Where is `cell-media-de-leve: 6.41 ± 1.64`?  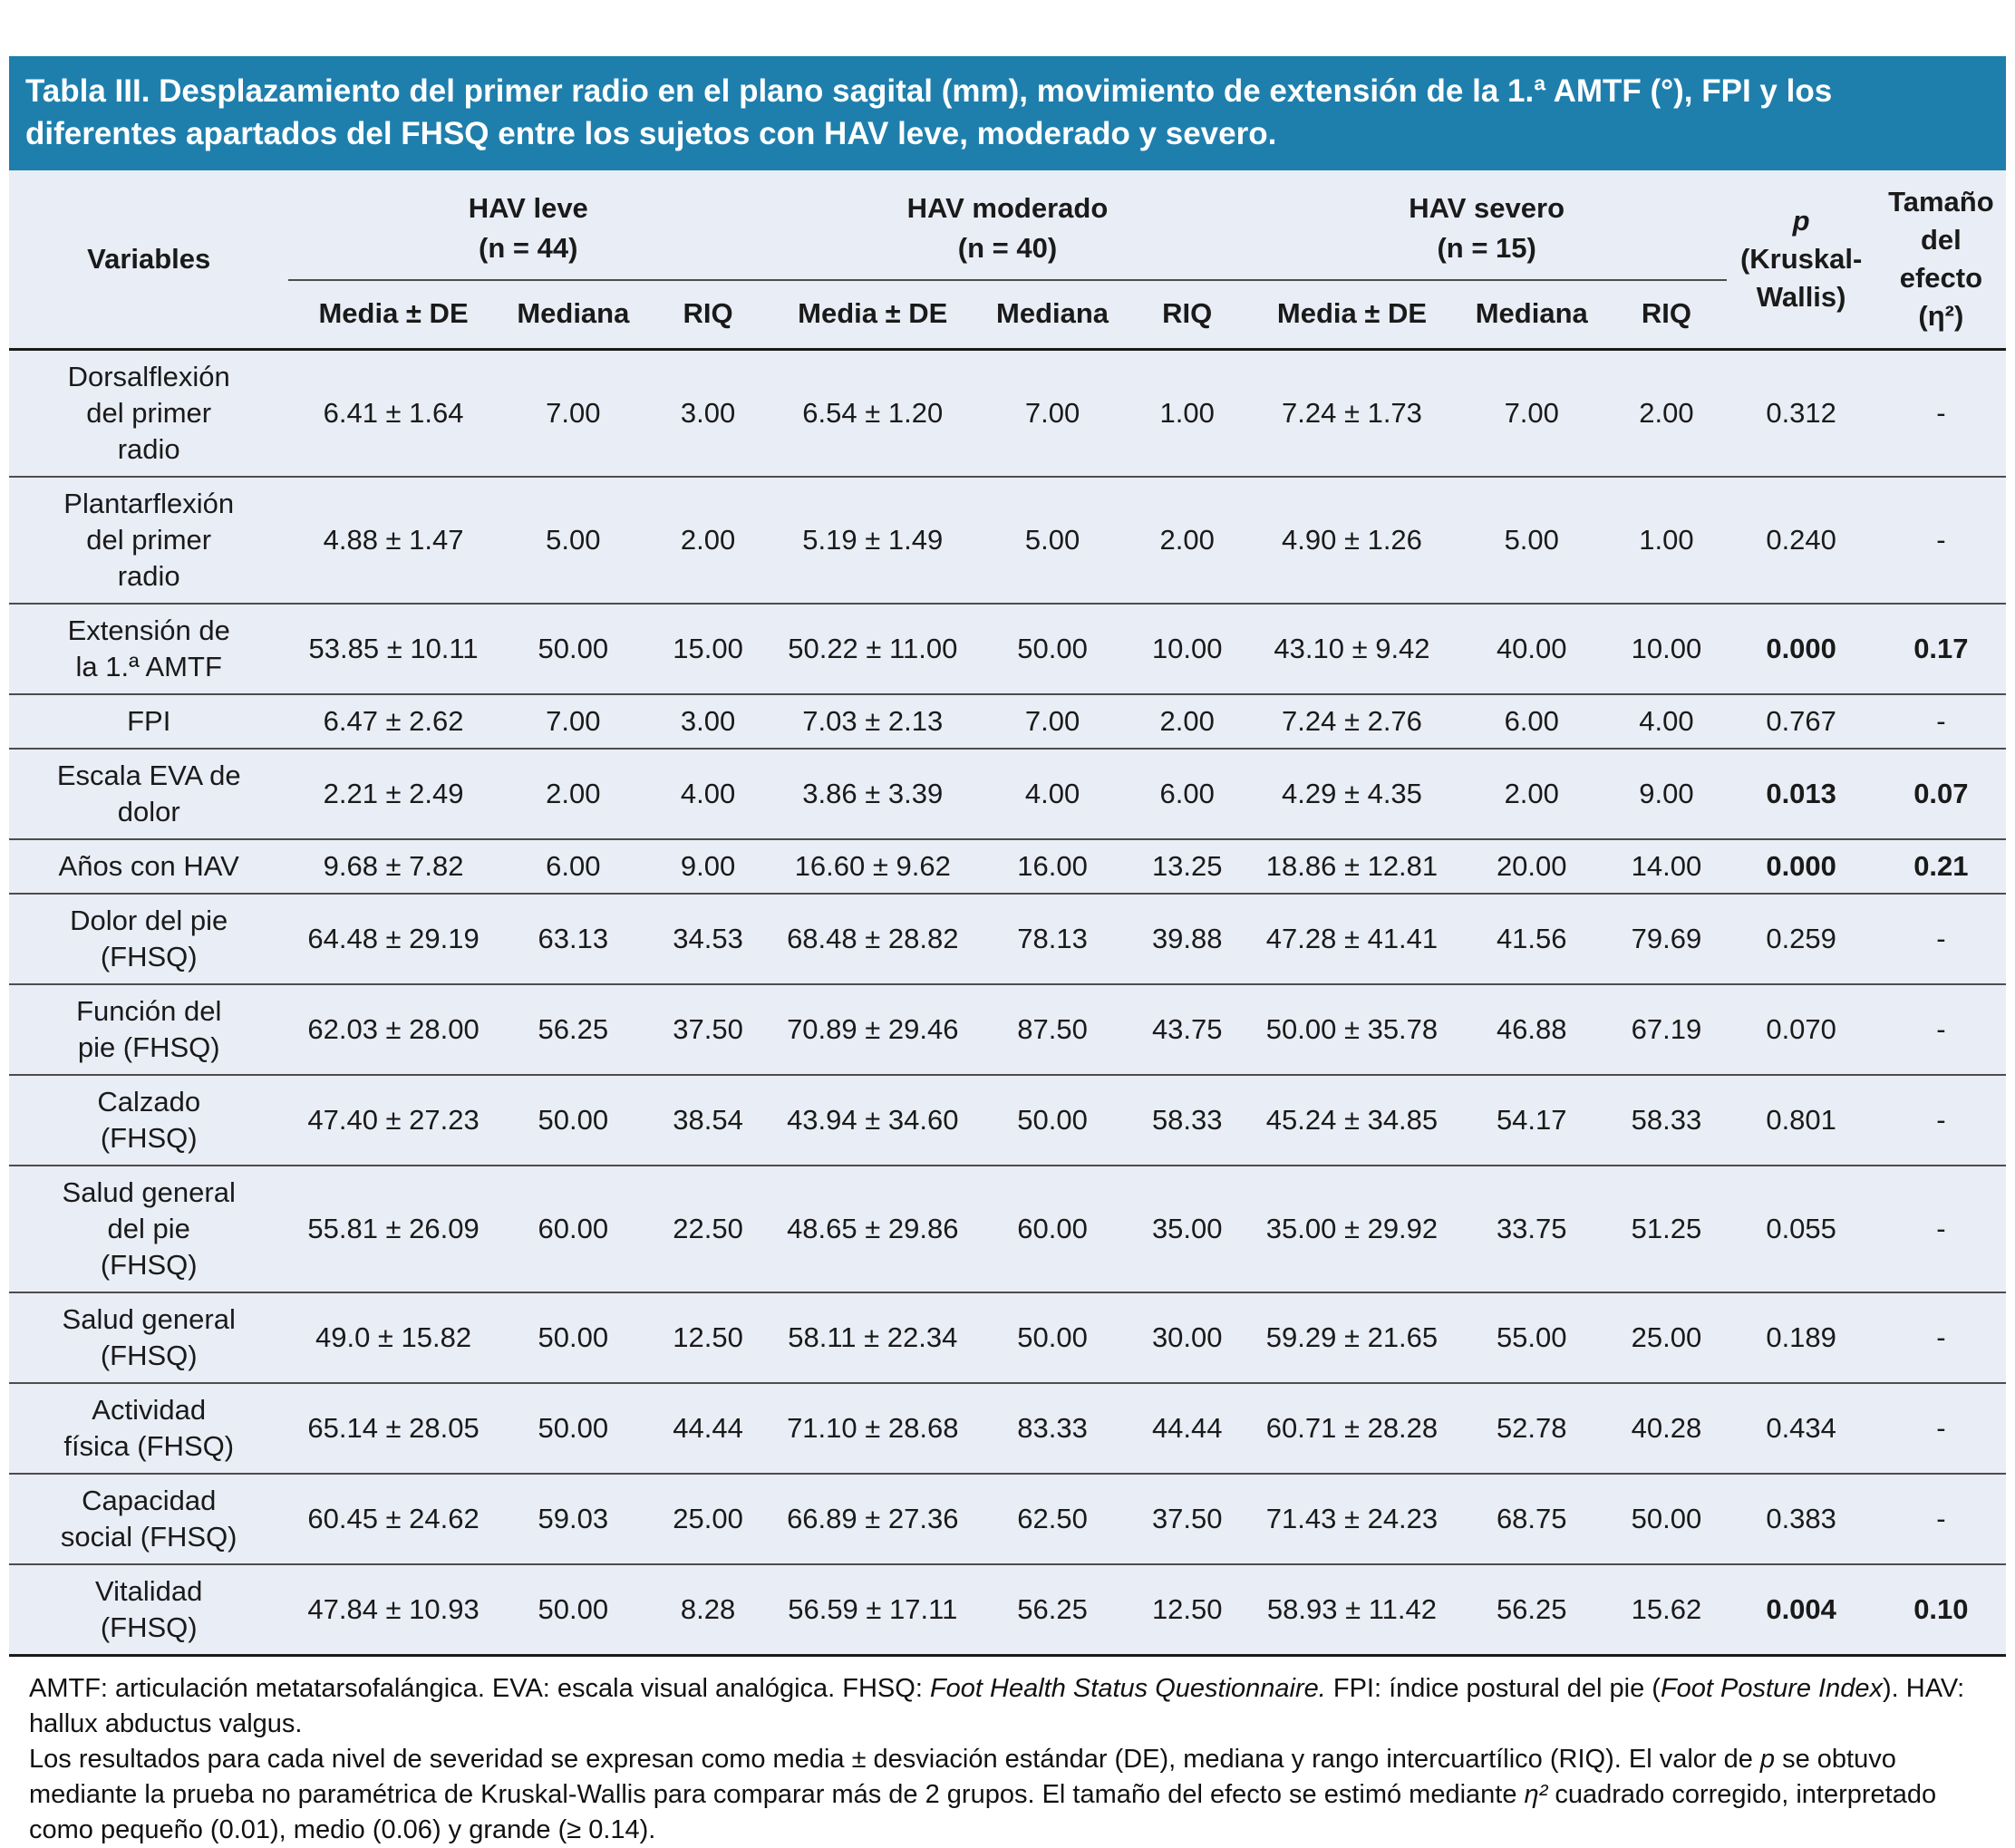
cell-media-de-leve: 6.41 ± 1.64 is located at coordinates (393, 413).